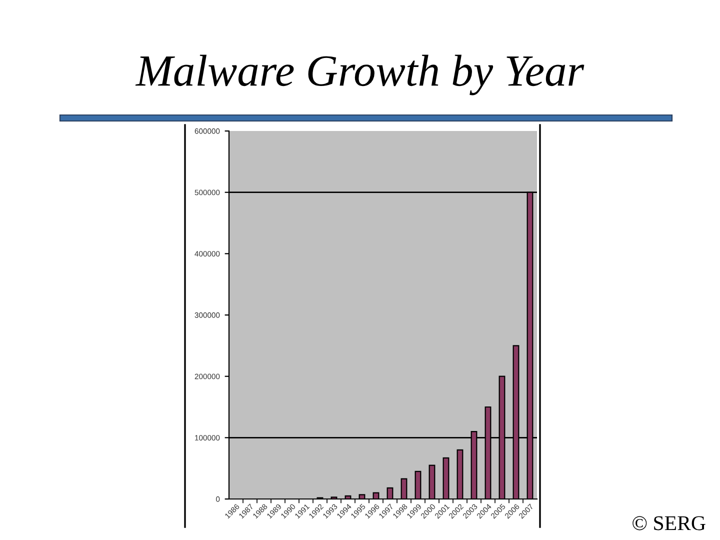 The width and height of the screenshot is (720, 540). Describe the element at coordinates (669, 523) in the screenshot. I see `text: © SERG` at that location.